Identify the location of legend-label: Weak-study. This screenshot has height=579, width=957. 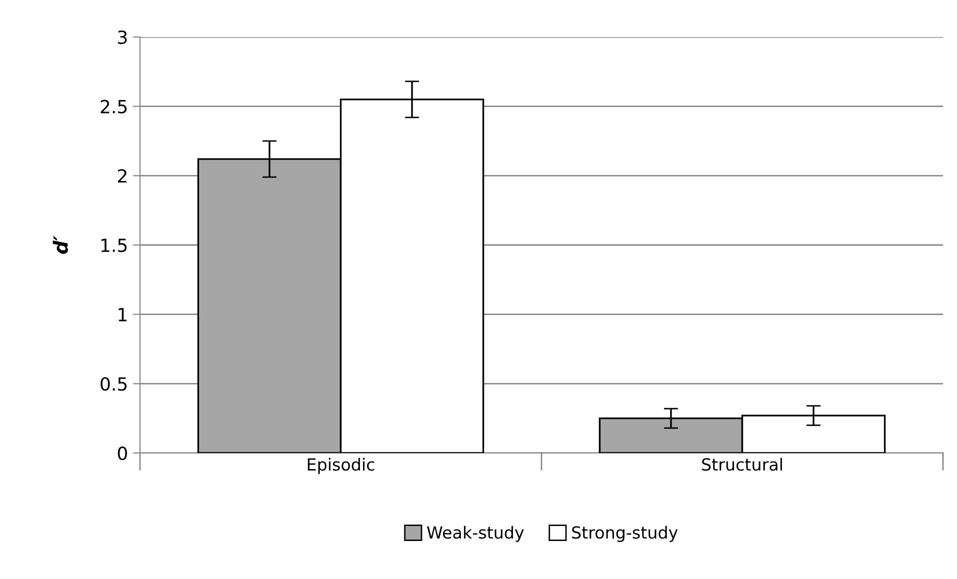
(475, 534).